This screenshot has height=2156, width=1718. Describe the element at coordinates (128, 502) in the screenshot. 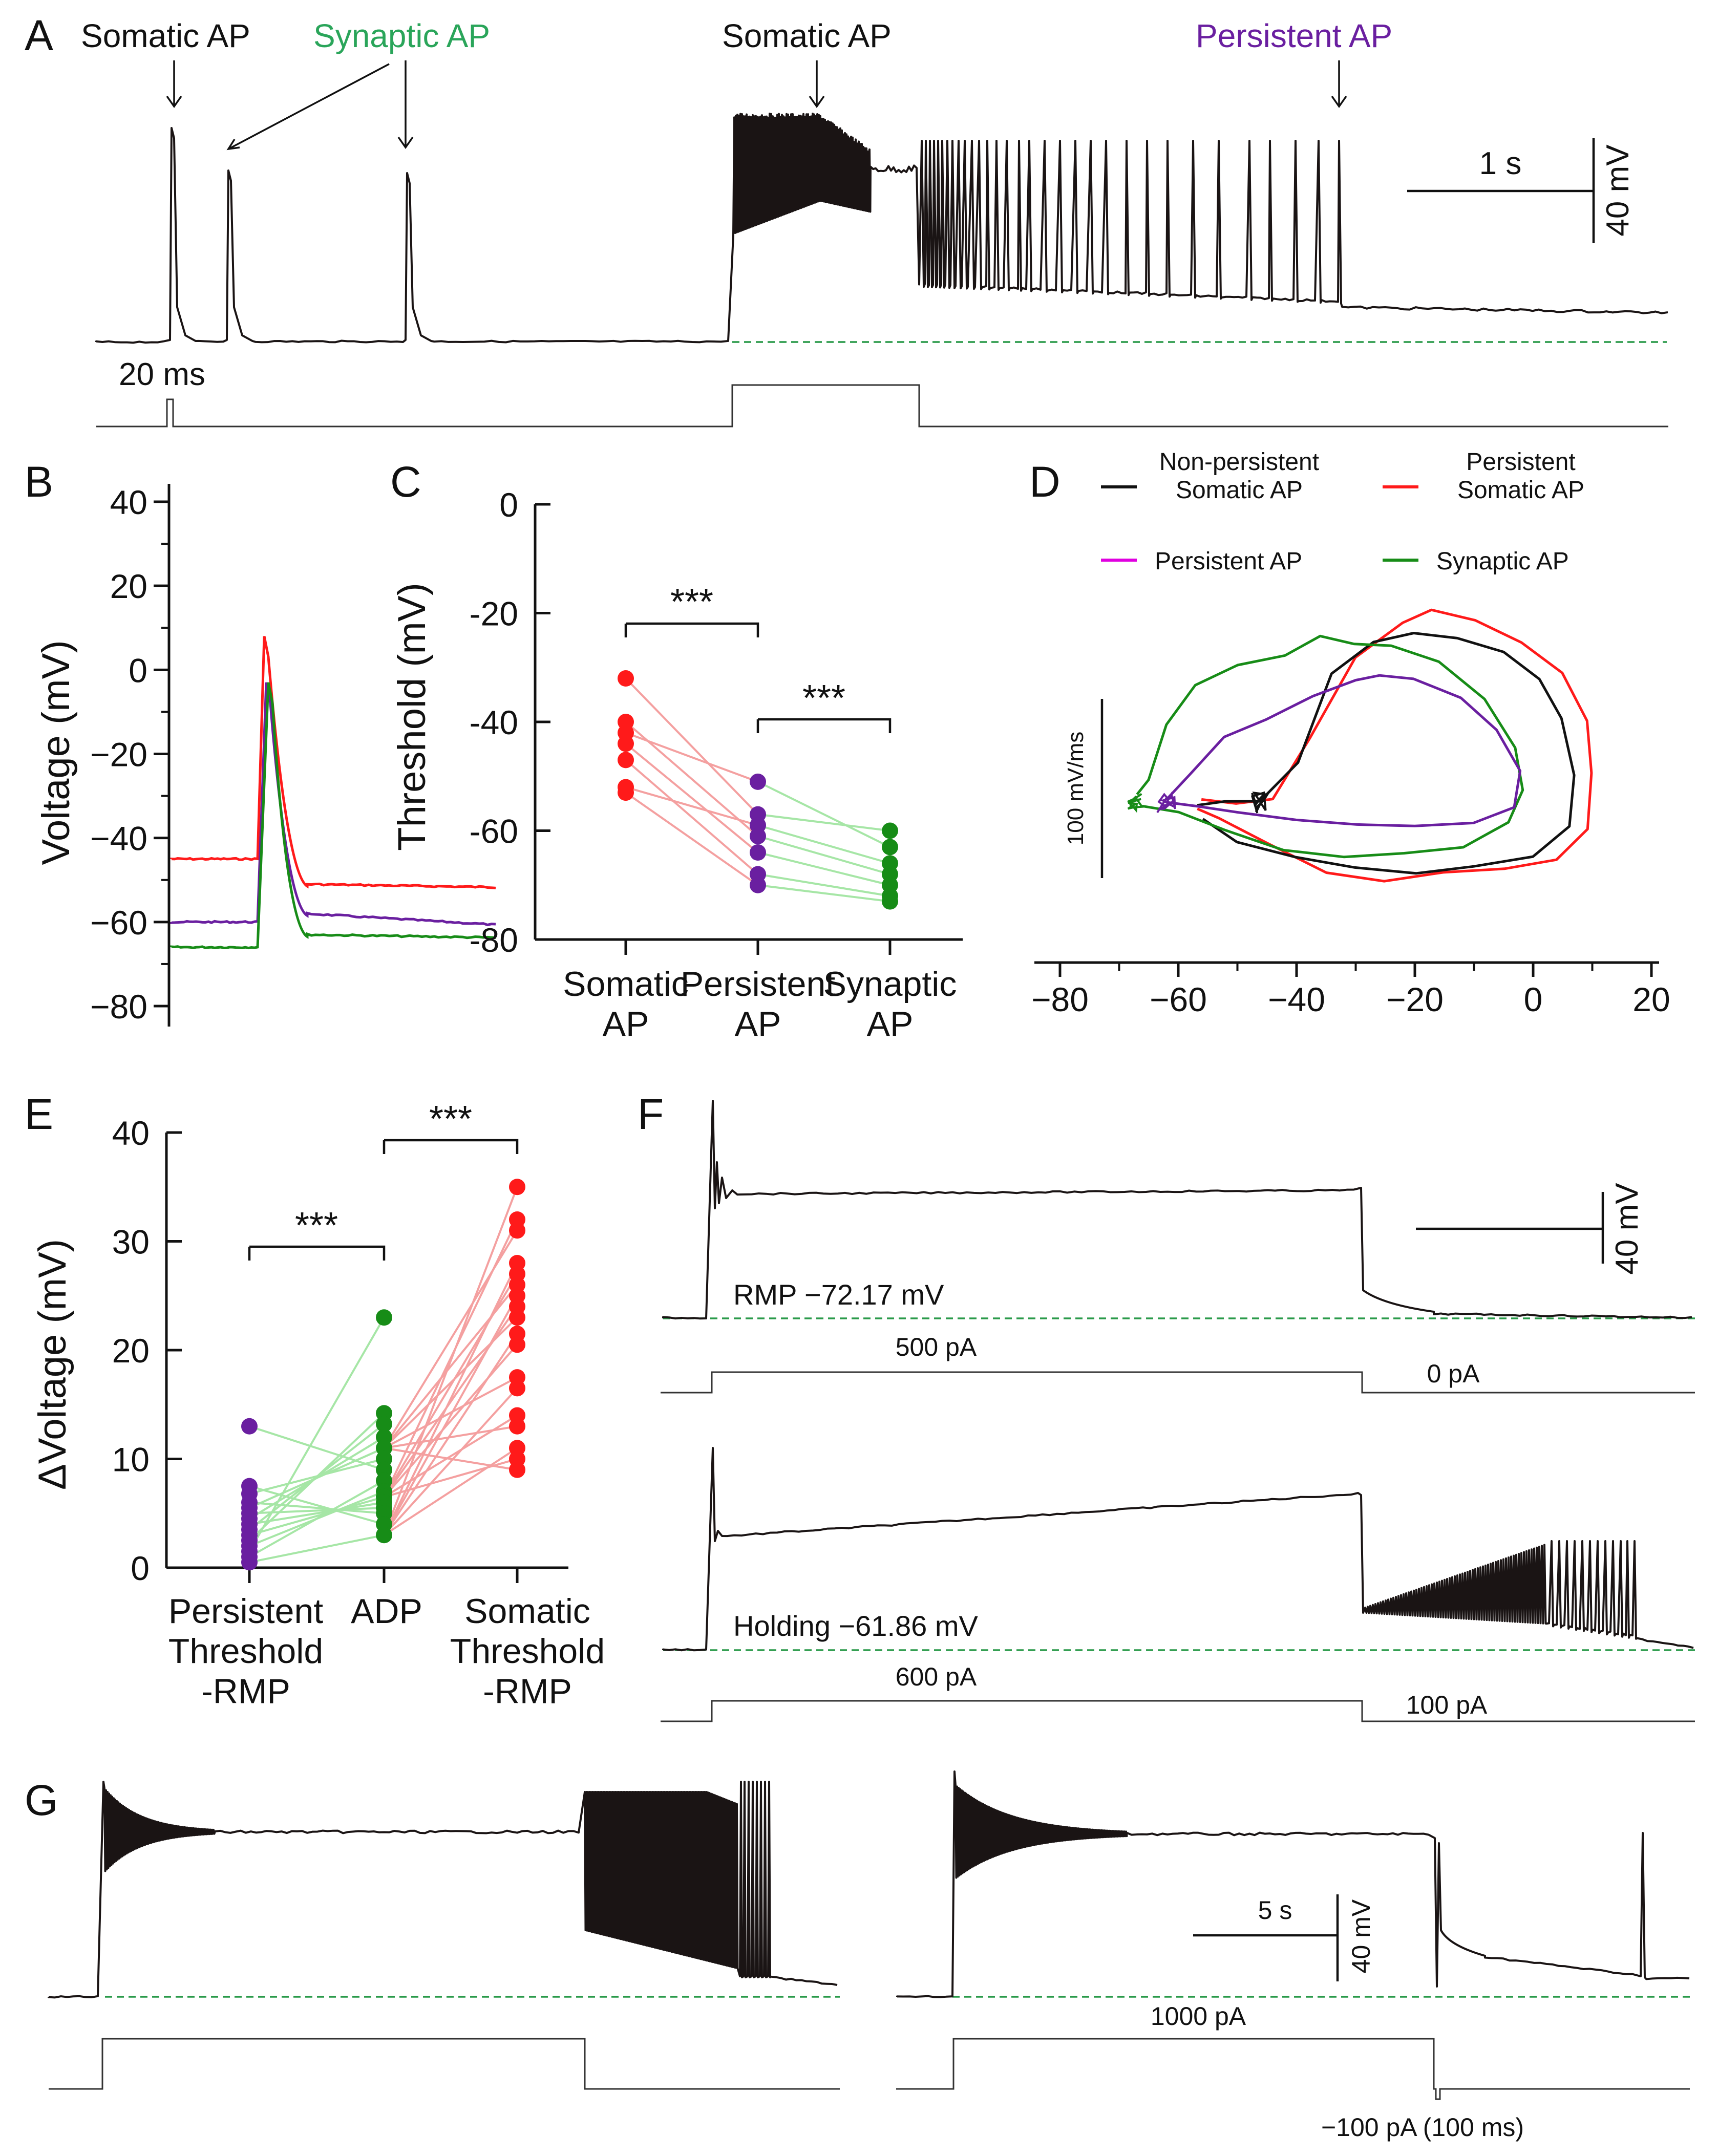

I see `y-tick-label-b: 40` at that location.